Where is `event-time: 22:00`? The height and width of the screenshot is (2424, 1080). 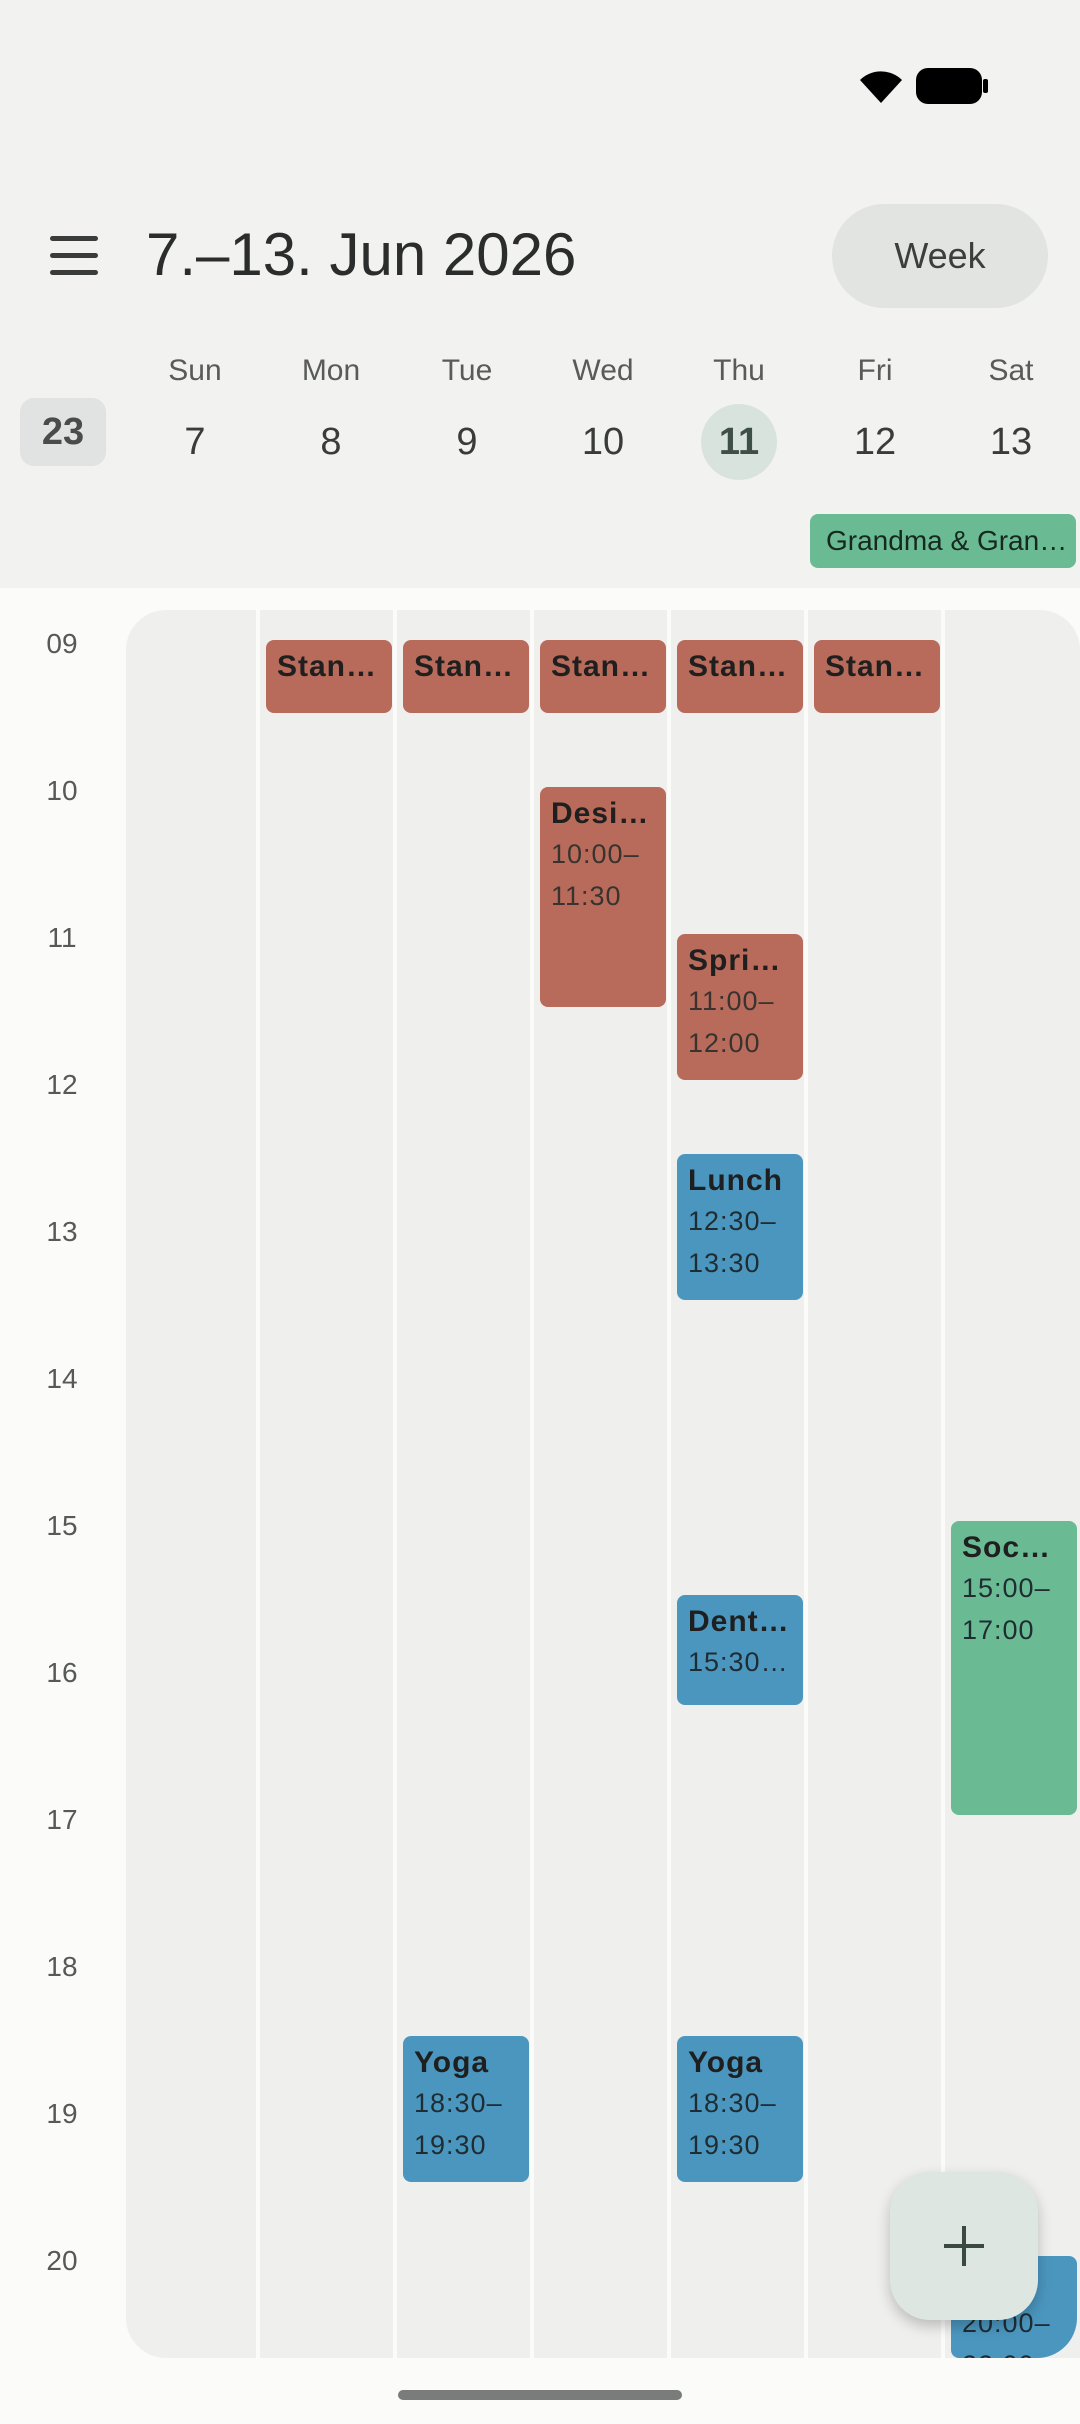
event-time: 22:00 is located at coordinates (1014, 2351).